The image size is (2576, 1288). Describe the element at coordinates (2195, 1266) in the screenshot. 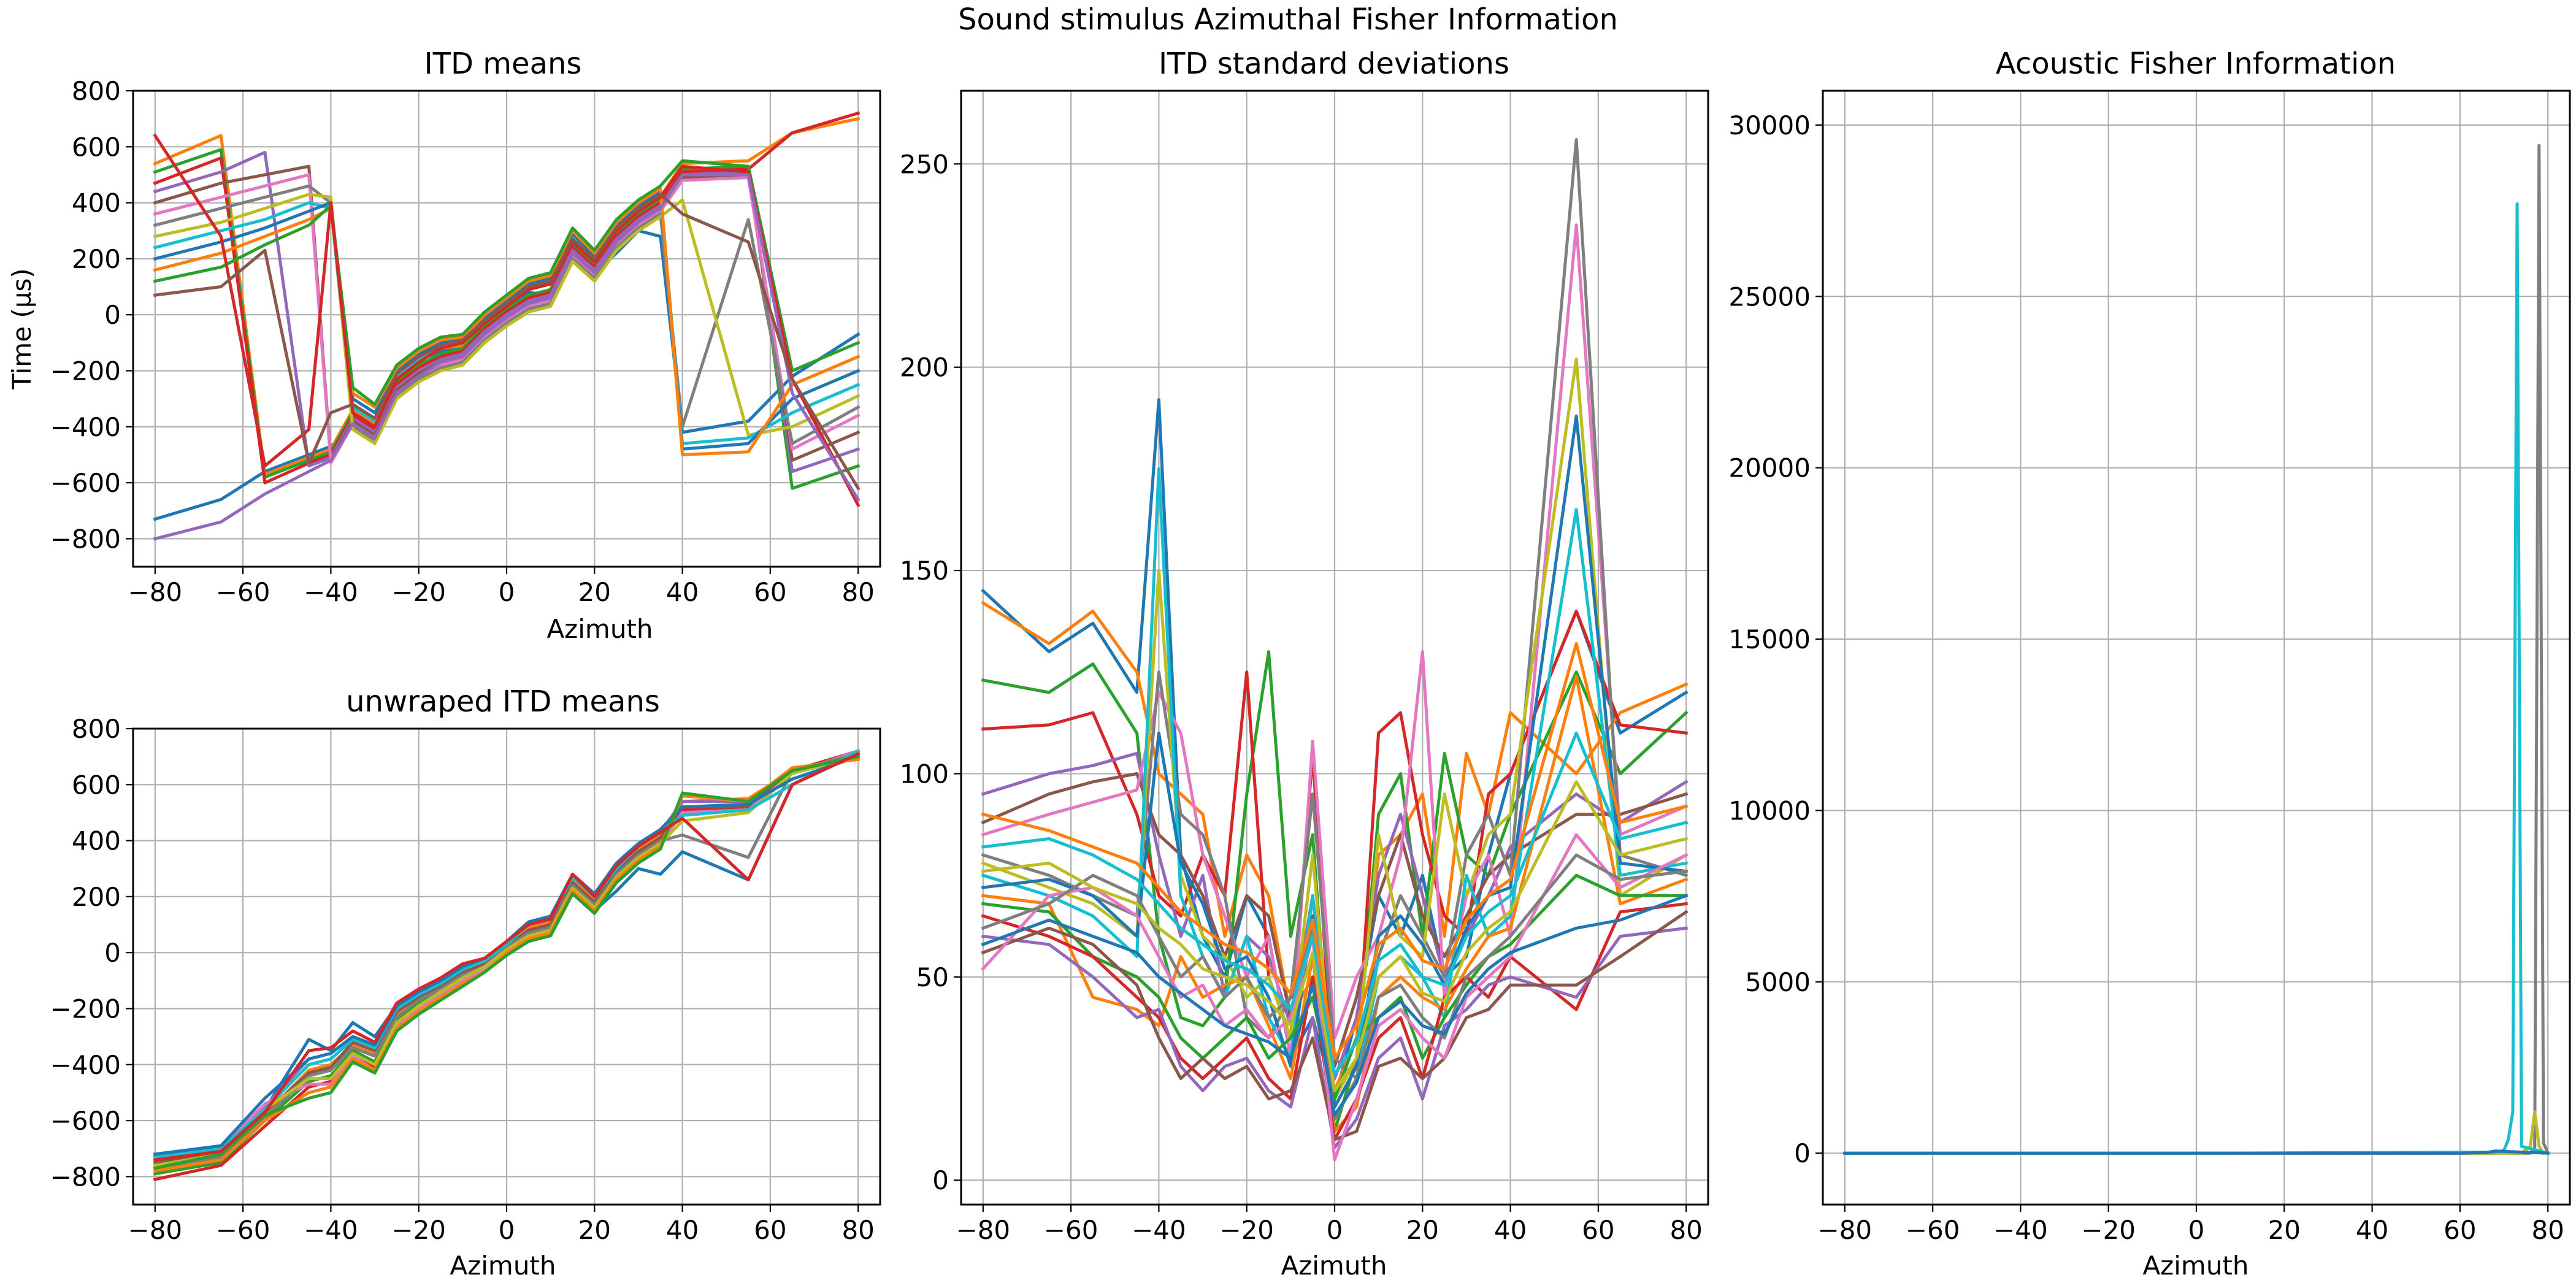

I see `xlabel-acoustic-fisher-information: Azimuth` at that location.